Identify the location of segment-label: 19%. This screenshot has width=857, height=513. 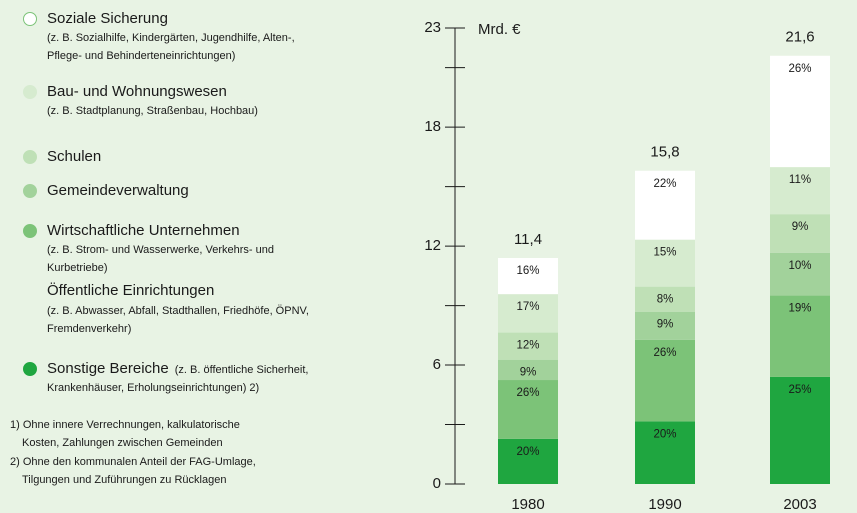
(799, 309).